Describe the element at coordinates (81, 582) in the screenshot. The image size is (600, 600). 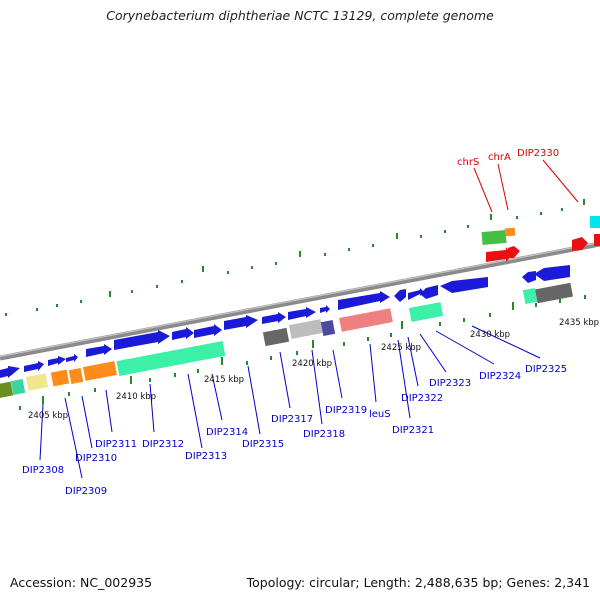
I see `accession-text: Accession: NC_002935` at that location.